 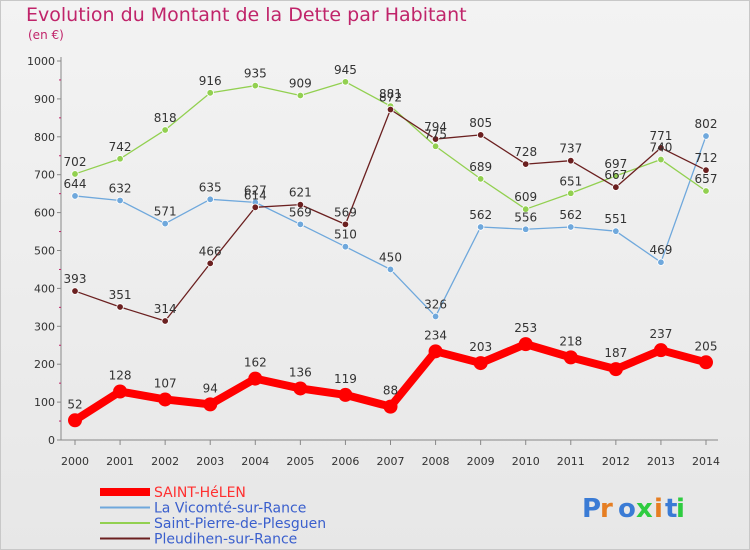 I want to click on y-tick-label: 200, so click(x=44, y=364).